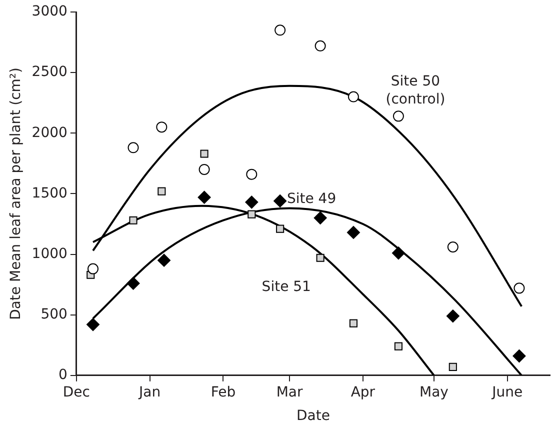 This screenshot has height=433, width=557. I want to click on x-tick-label: Mar, so click(289, 392).